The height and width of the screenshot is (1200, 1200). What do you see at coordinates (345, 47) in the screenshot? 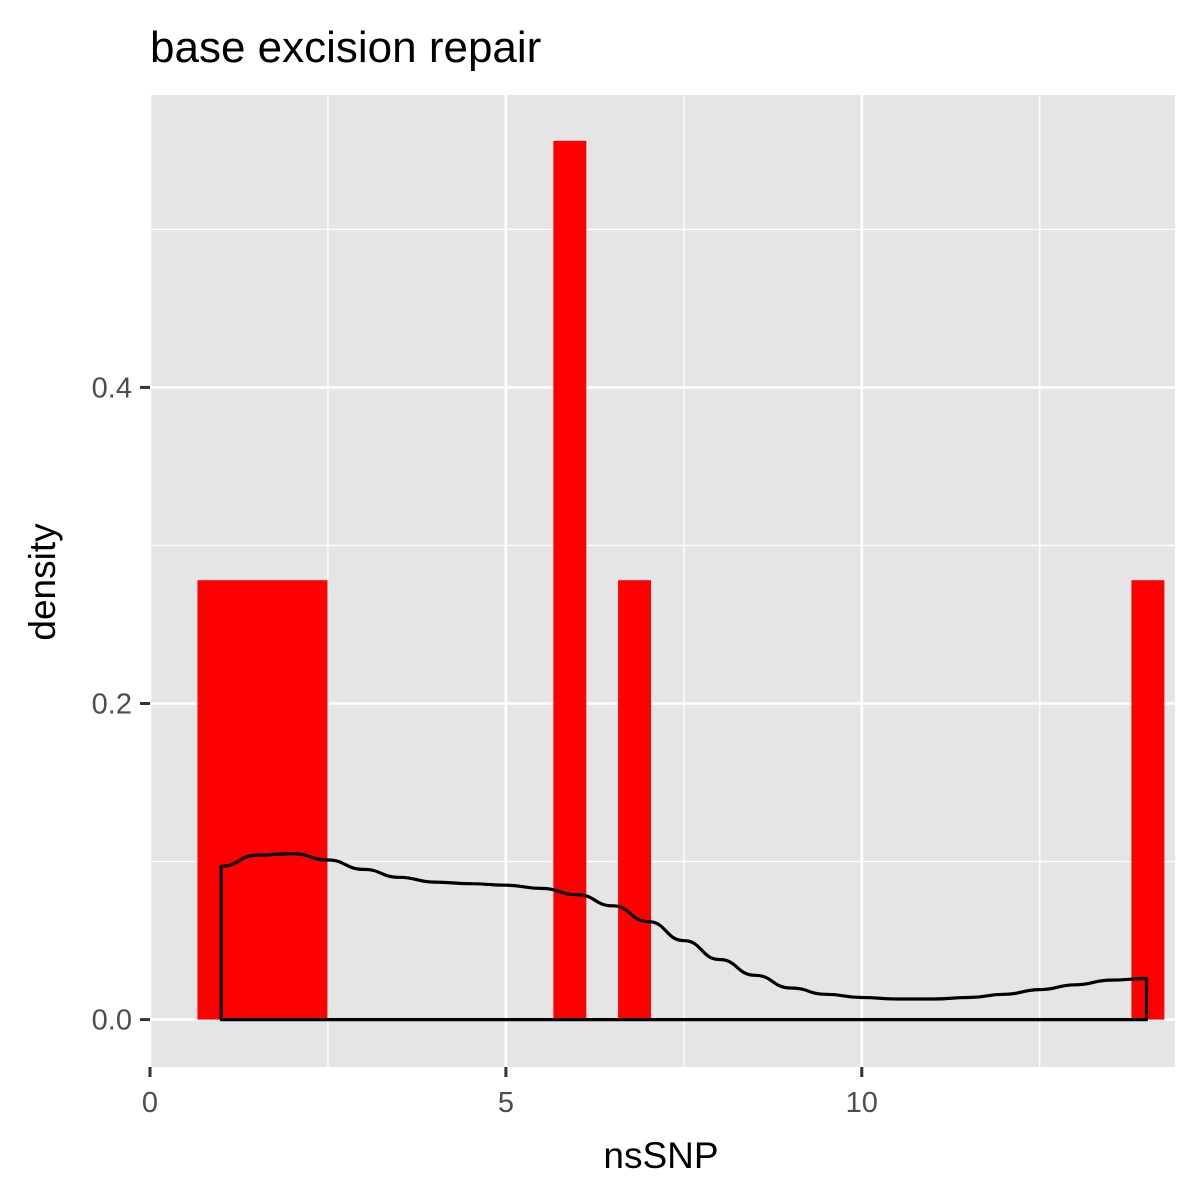
I see `chart-title: base excision repair` at bounding box center [345, 47].